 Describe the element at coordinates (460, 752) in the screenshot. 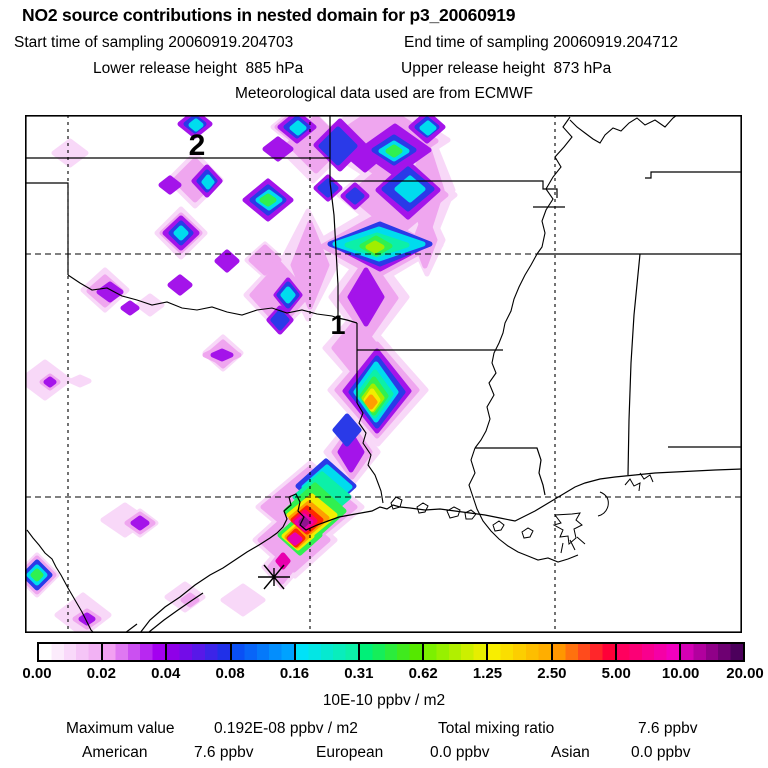

I see `source-european-value: 0.0 ppbv` at that location.